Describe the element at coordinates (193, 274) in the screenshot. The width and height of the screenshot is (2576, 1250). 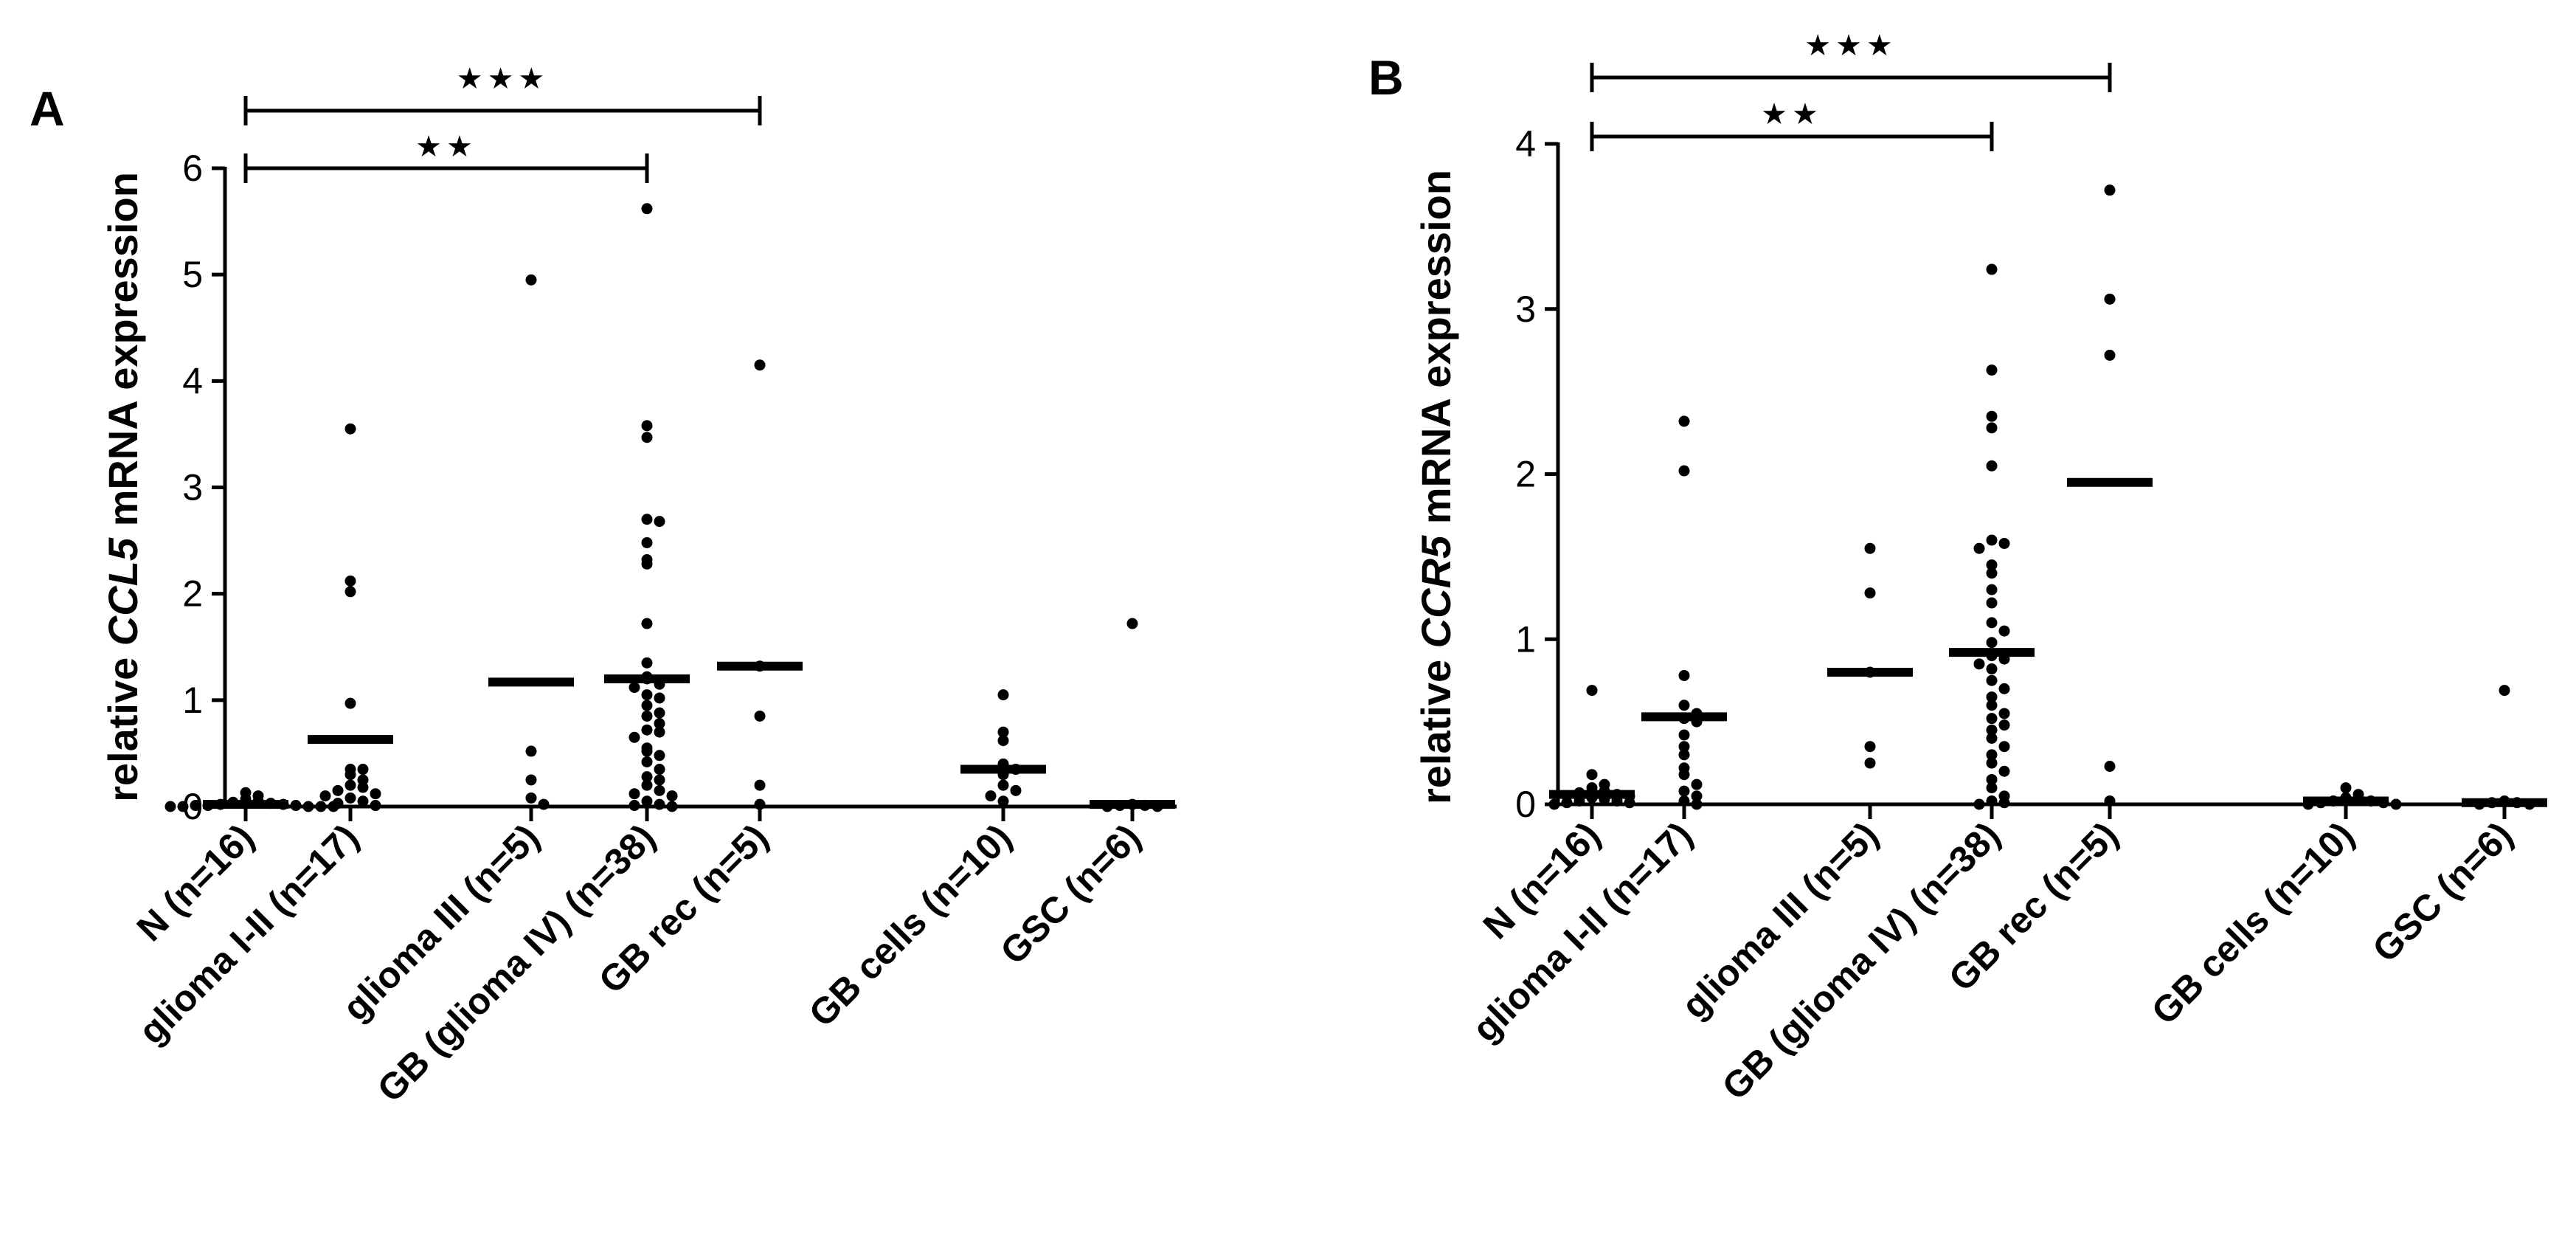
I see `y-tick-label: 5` at that location.